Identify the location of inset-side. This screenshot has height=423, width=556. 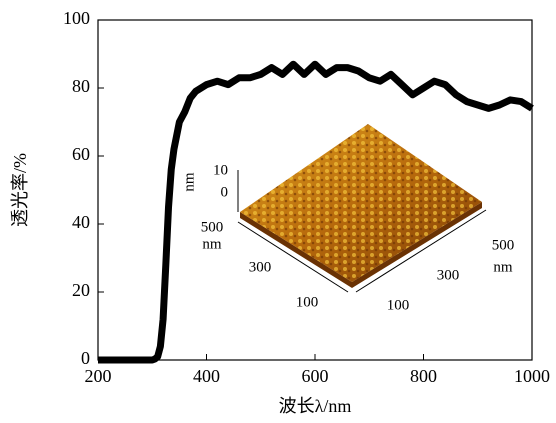
(361, 245).